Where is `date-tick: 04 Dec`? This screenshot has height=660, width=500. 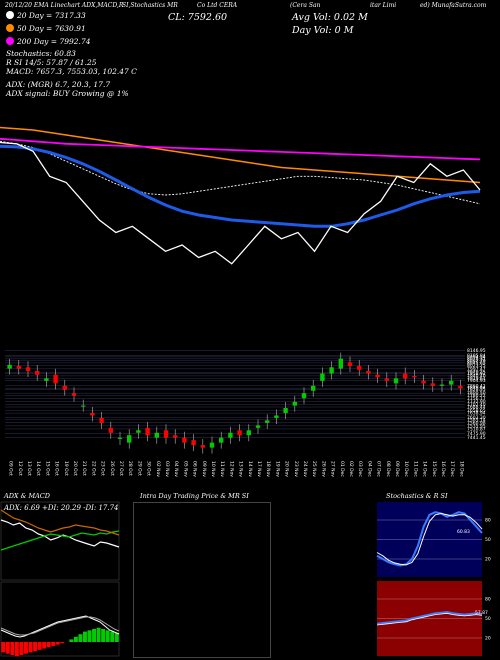
date-tick: 04 Dec is located at coordinates (369, 469).